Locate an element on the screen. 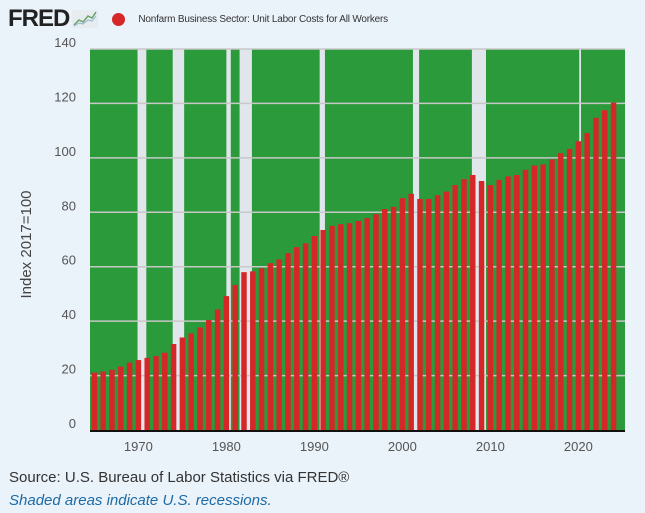 The height and width of the screenshot is (513, 645). x-tick-label: 1990 is located at coordinates (314, 446).